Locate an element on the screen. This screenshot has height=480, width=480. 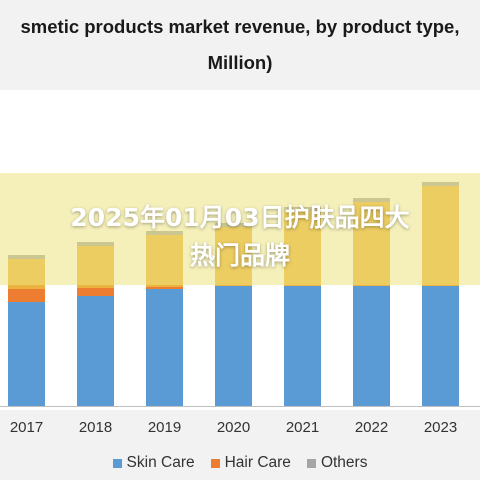
x-tick-label-2018: 2018 is located at coordinates (95, 427).